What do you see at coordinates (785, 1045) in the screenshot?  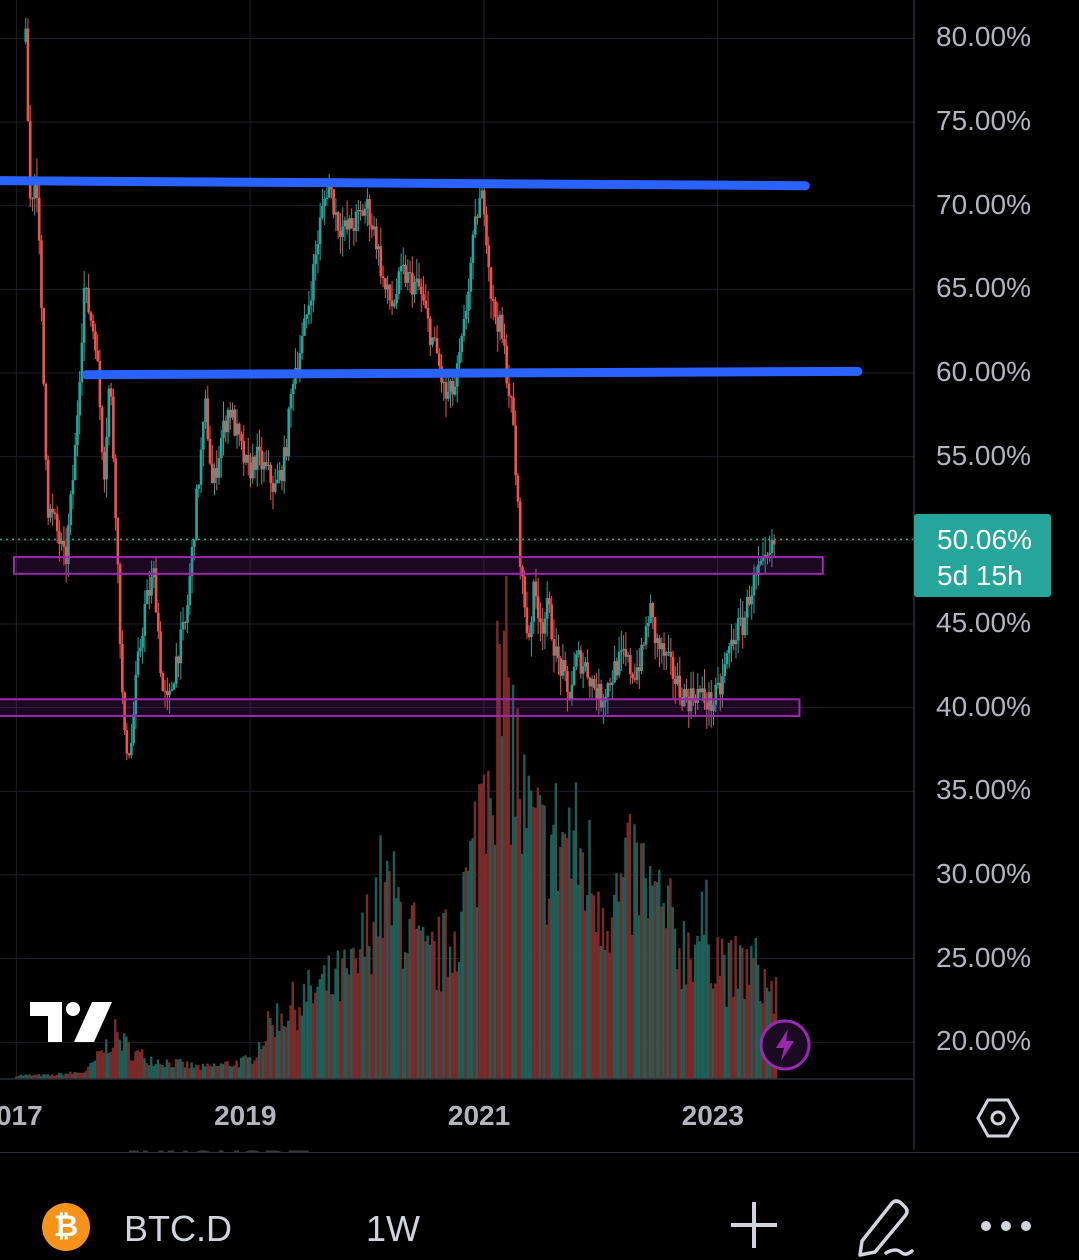 I see `lightning-icon` at bounding box center [785, 1045].